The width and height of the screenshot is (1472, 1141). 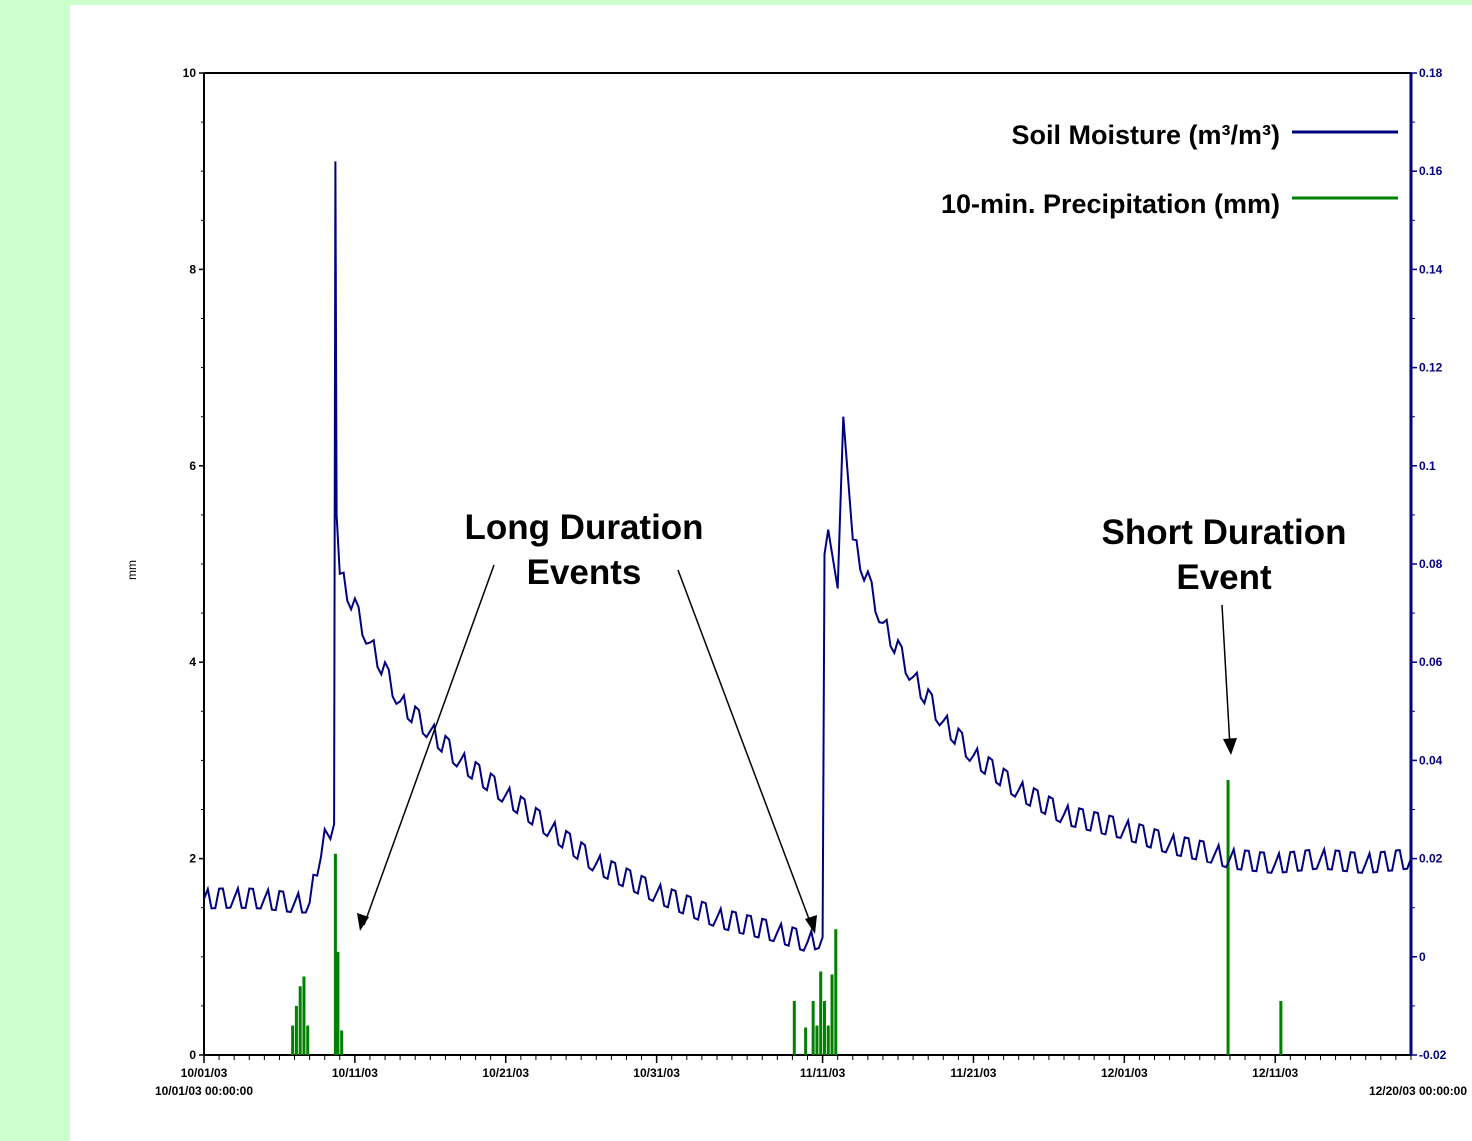 What do you see at coordinates (1422, 957) in the screenshot?
I see `right-tick-label: 0` at bounding box center [1422, 957].